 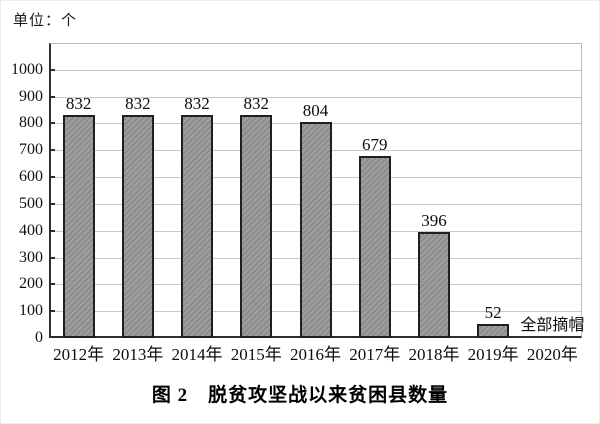 What do you see at coordinates (137, 226) in the screenshot?
I see `bar-2013年` at bounding box center [137, 226].